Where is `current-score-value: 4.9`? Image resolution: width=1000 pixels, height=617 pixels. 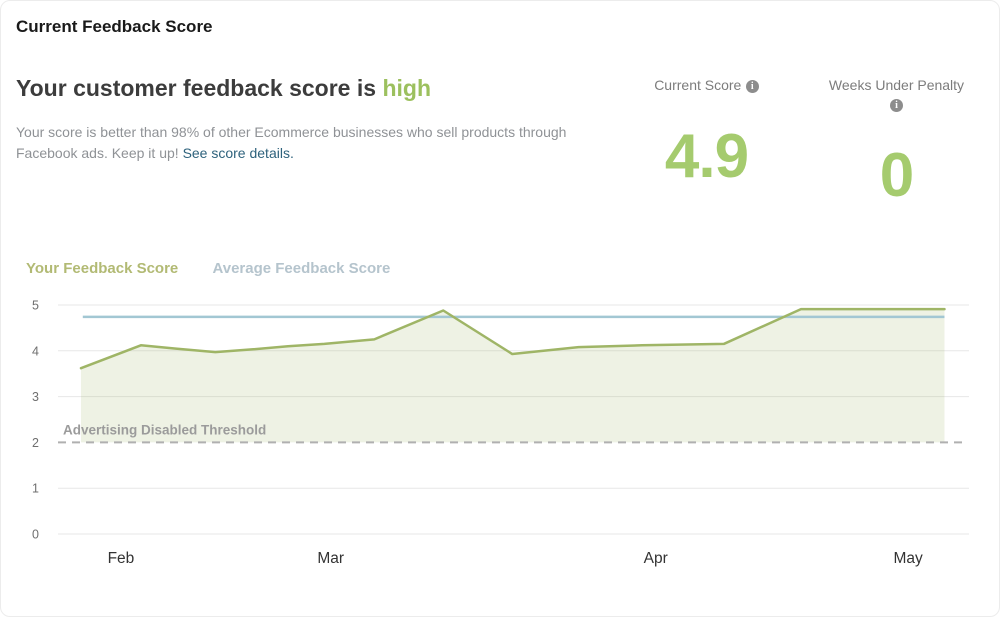
current-score-value: 4.9 is located at coordinates (706, 156).